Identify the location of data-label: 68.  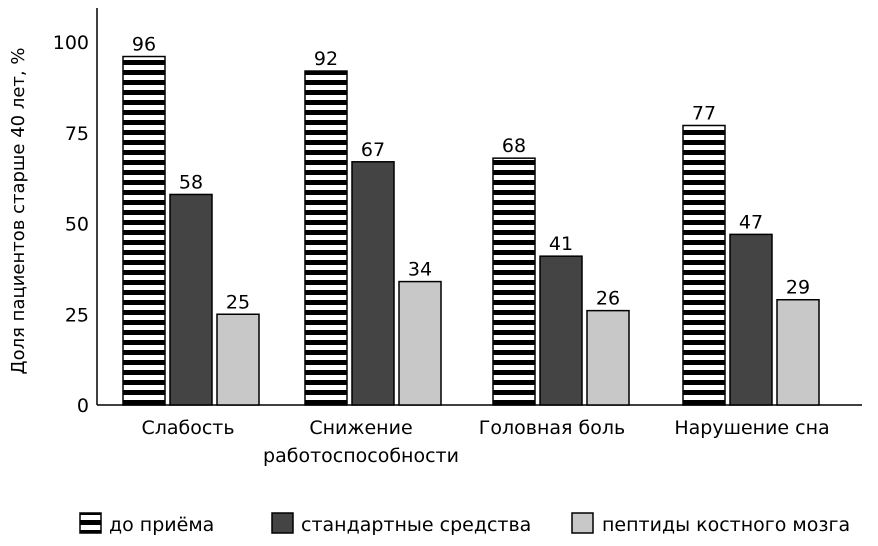
(514, 146).